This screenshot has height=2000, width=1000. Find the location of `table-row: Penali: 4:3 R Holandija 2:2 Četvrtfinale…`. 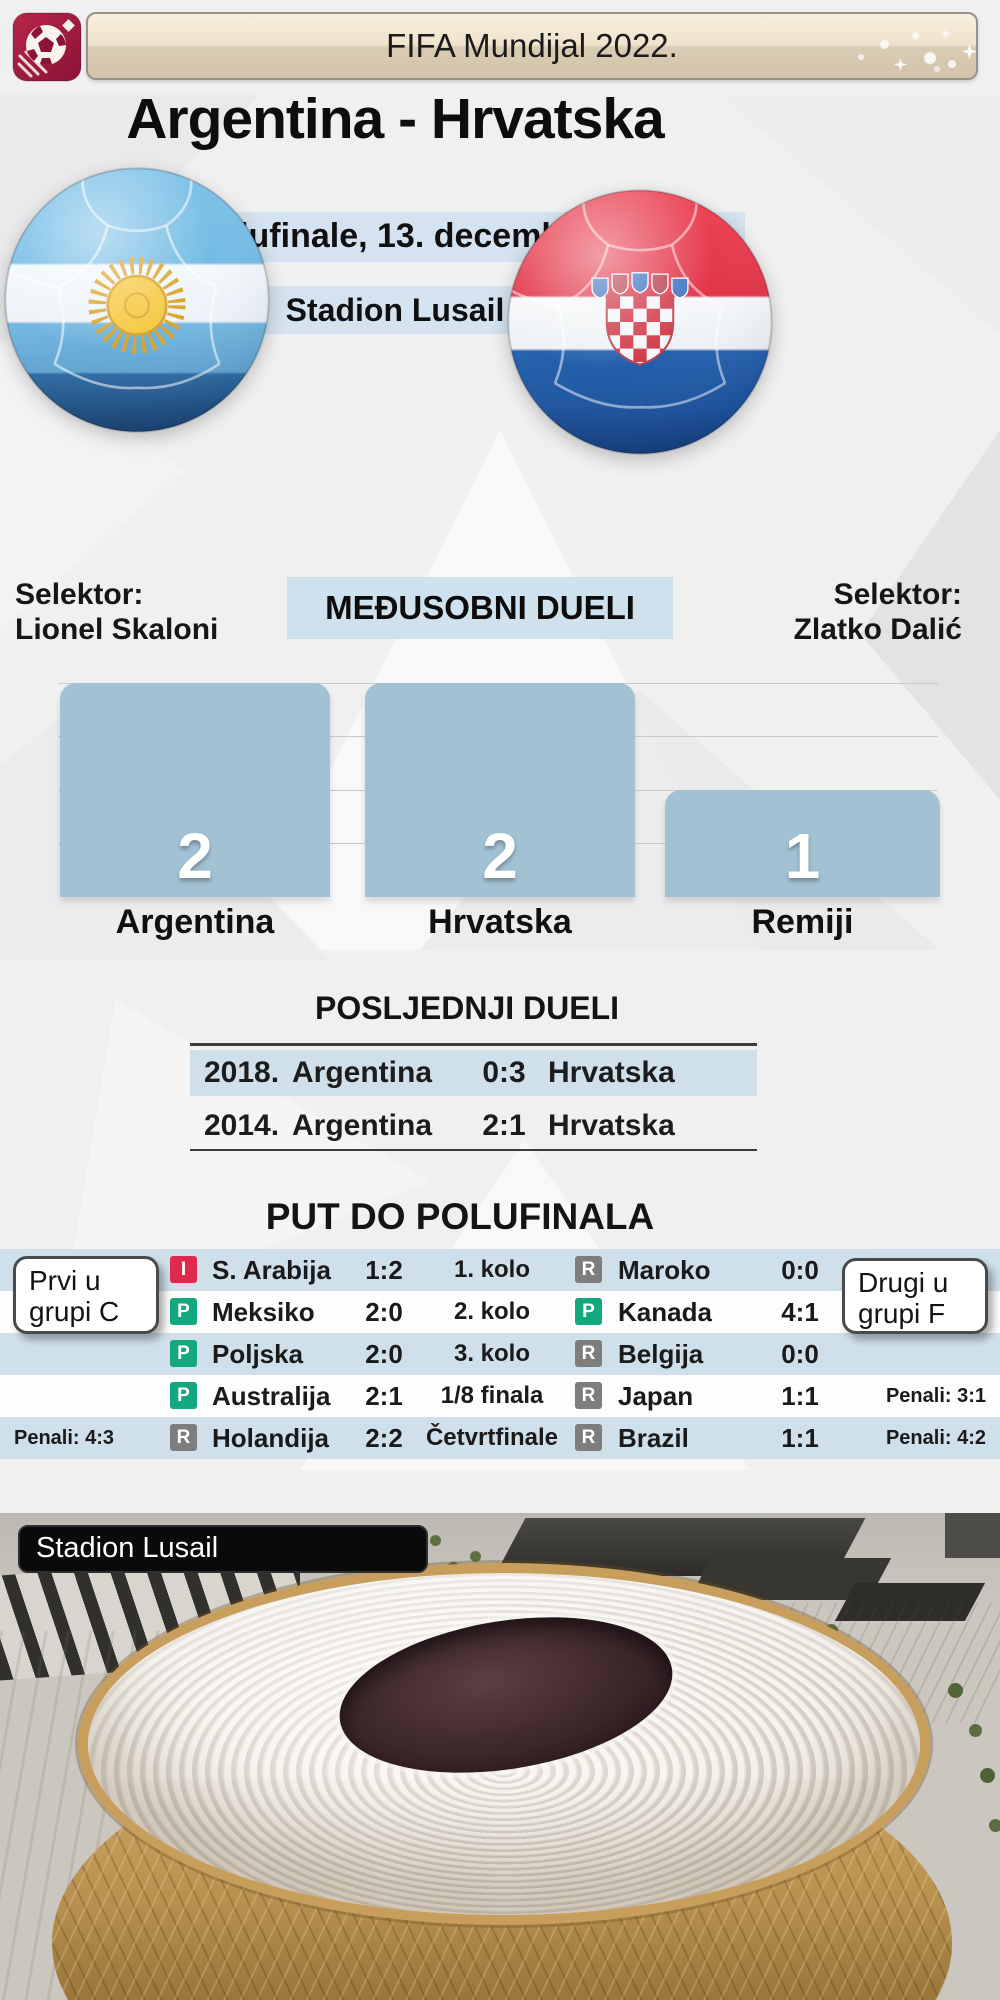

table-row: Penali: 4:3 R Holandija 2:2 Četvrtfinale… is located at coordinates (500, 1438).